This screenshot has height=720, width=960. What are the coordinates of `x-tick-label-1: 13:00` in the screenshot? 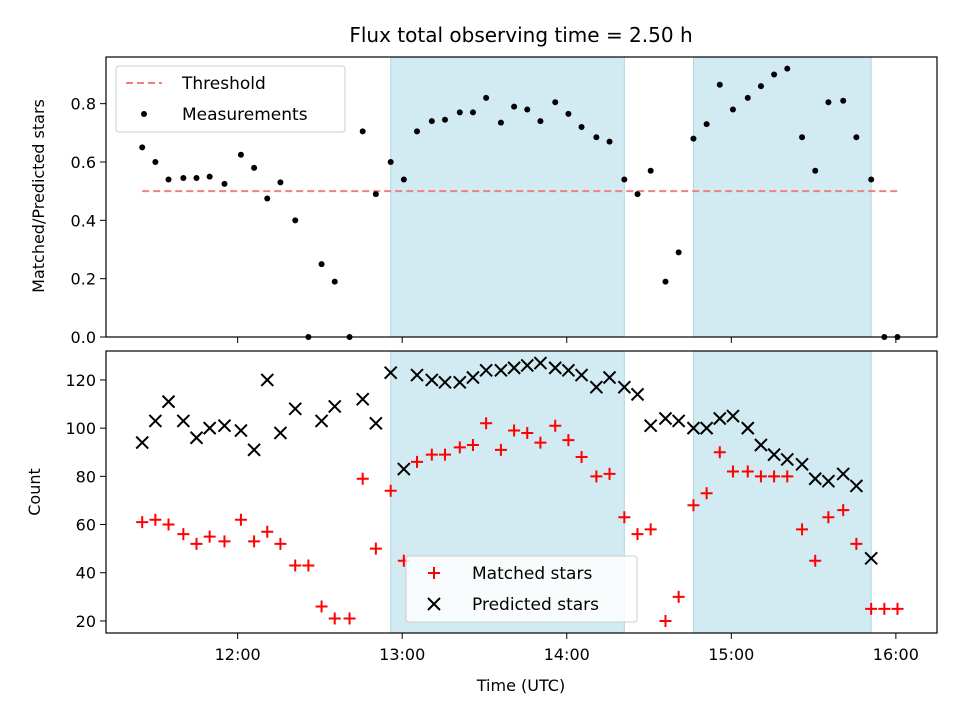 It's located at (402, 654).